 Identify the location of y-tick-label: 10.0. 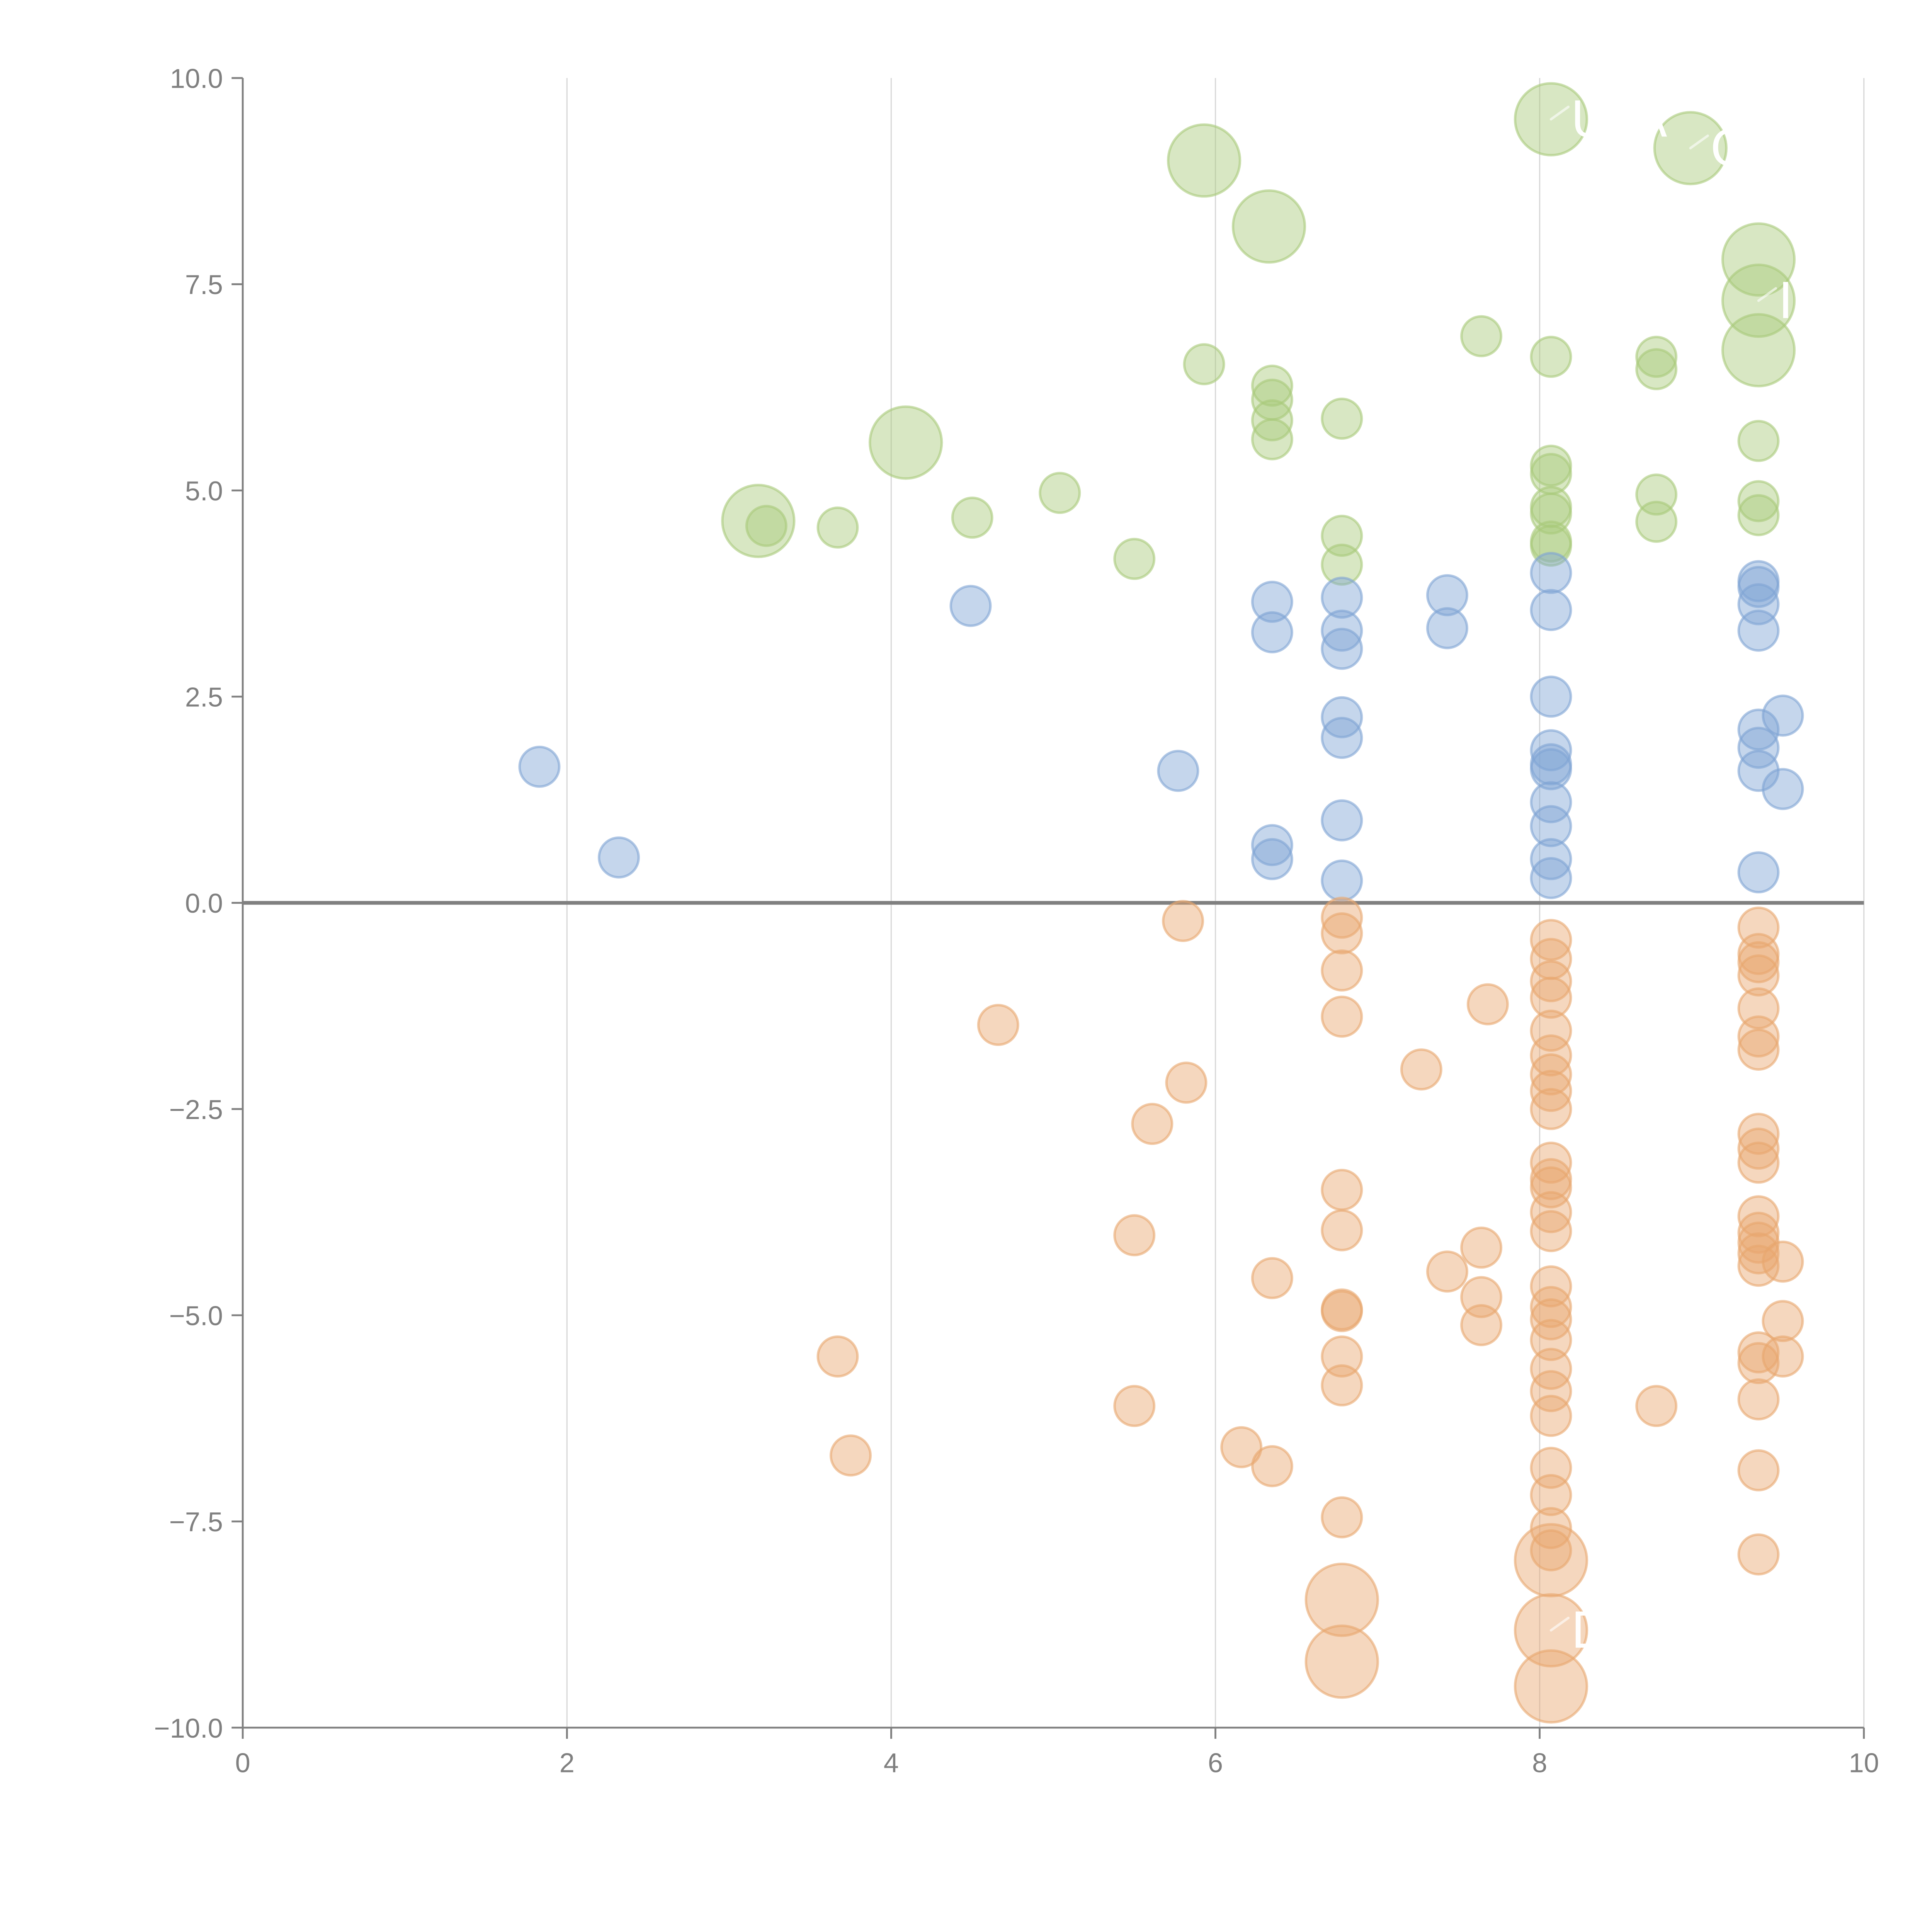
(197, 78).